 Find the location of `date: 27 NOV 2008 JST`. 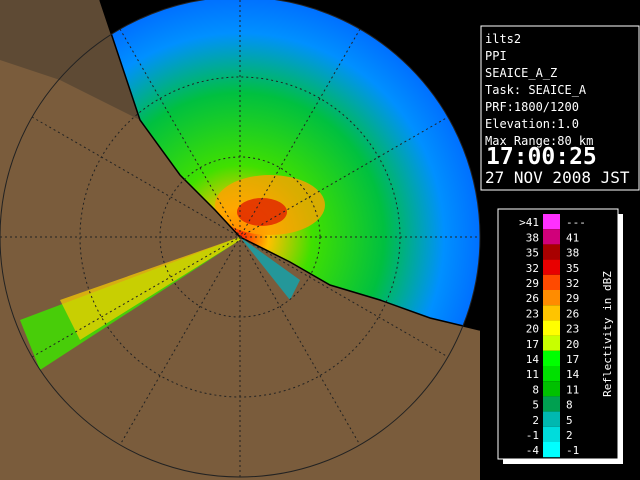

date: 27 NOV 2008 JST is located at coordinates (557, 177).